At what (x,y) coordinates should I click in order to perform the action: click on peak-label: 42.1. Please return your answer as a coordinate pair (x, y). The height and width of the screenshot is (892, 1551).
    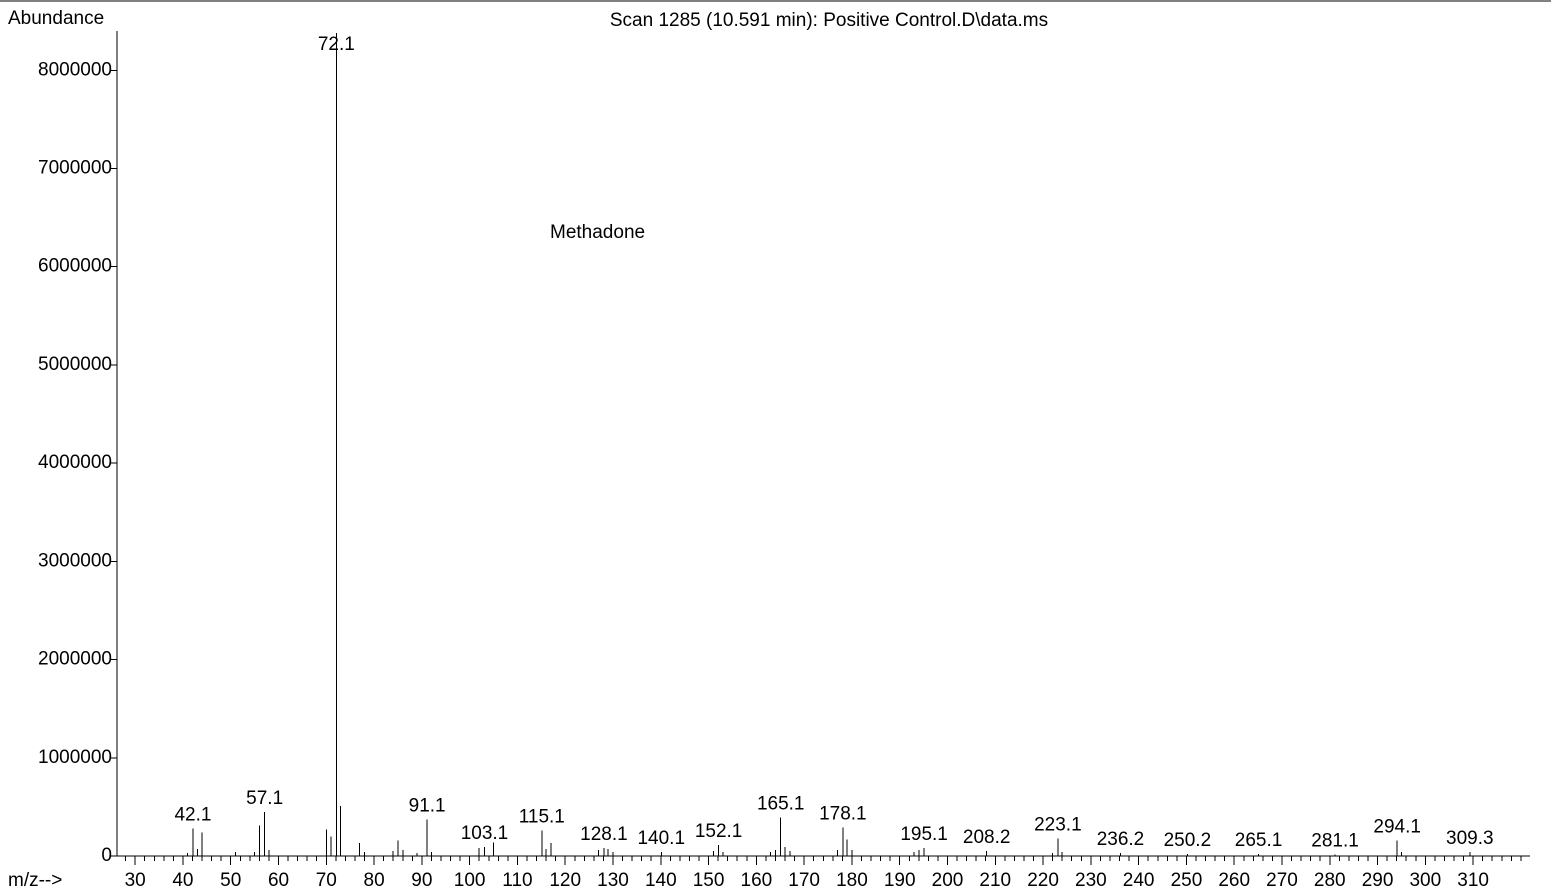
    Looking at the image, I should click on (192, 815).